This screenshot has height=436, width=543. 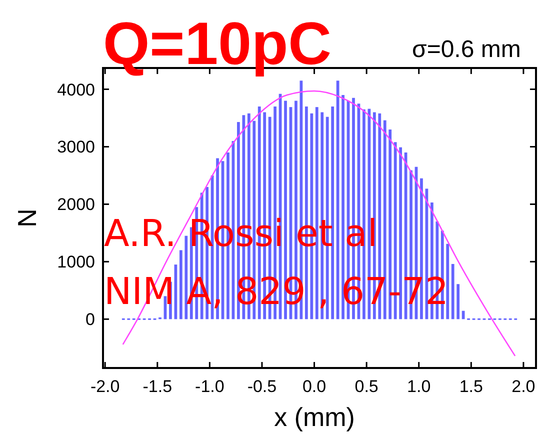 What do you see at coordinates (76, 90) in the screenshot?
I see `y-tick-label: 4000` at bounding box center [76, 90].